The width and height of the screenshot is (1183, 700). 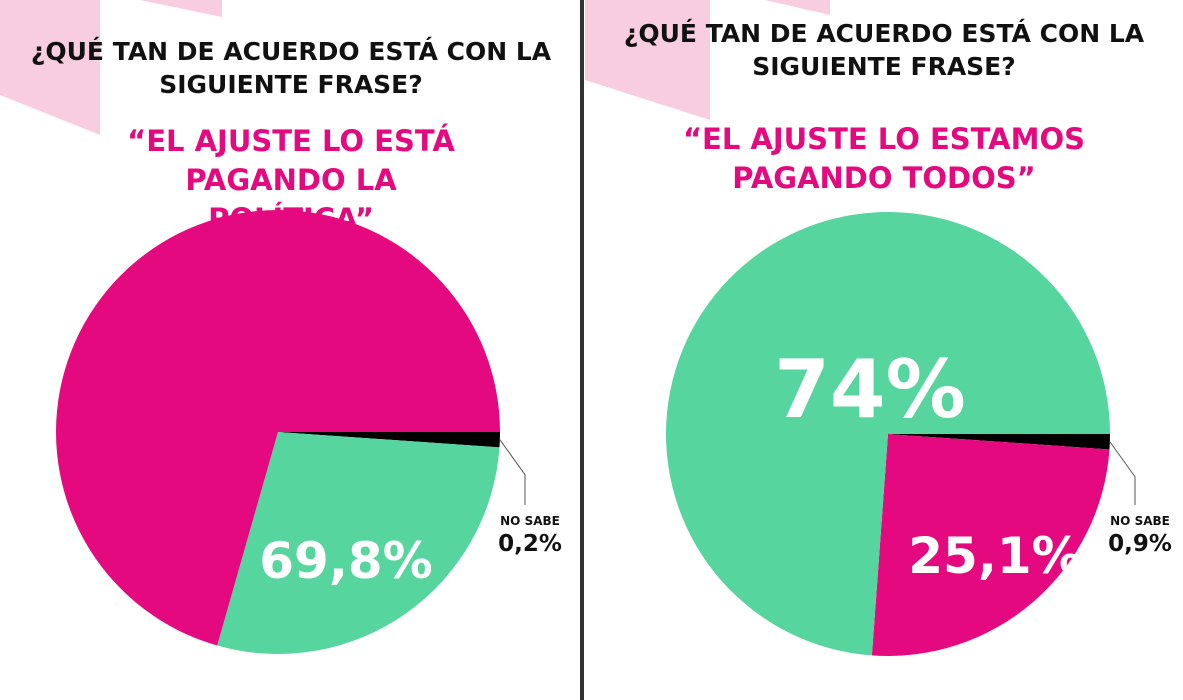 I want to click on phrase-title: “EL AJUSTE LO ESTÁ PAGANDO LA POLÍTICA”, so click(x=291, y=180).